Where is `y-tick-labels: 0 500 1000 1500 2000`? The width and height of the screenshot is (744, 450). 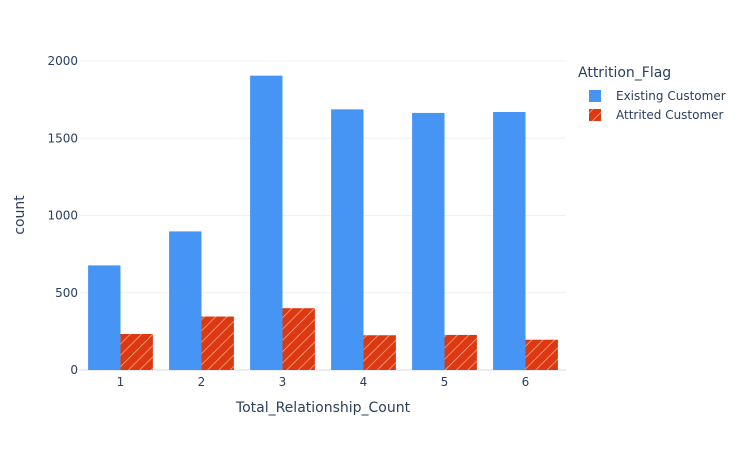
y-tick-labels: 0 500 1000 1500 2000 is located at coordinates (62, 215).